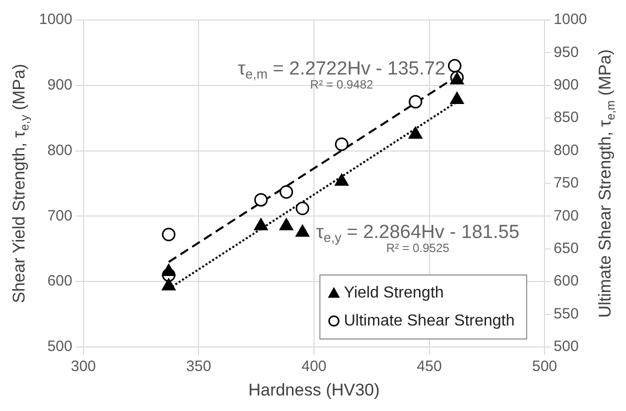 The image size is (626, 411). I want to click on y2-axis-title: Ultimate Shear Strength, τe,m (MPa), so click(607, 183).